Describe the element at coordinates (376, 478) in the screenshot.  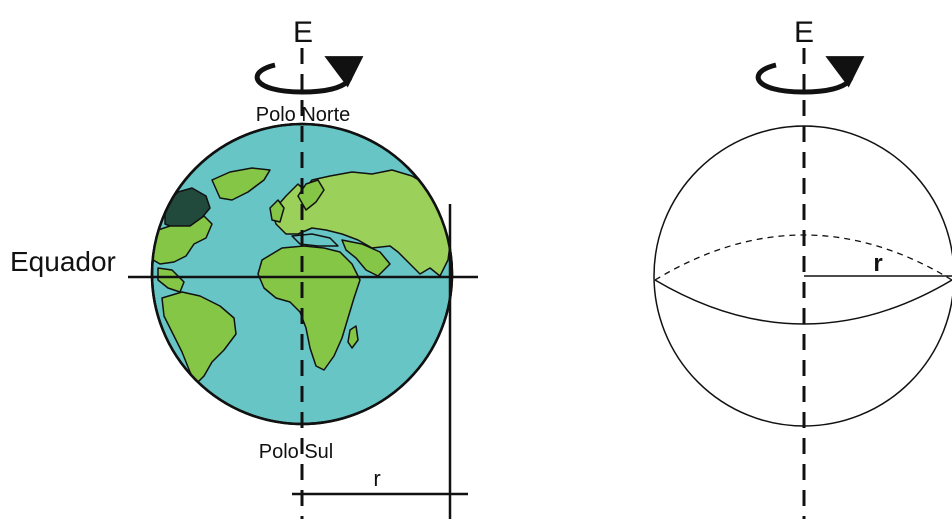
I see `left-radius-label: r` at that location.